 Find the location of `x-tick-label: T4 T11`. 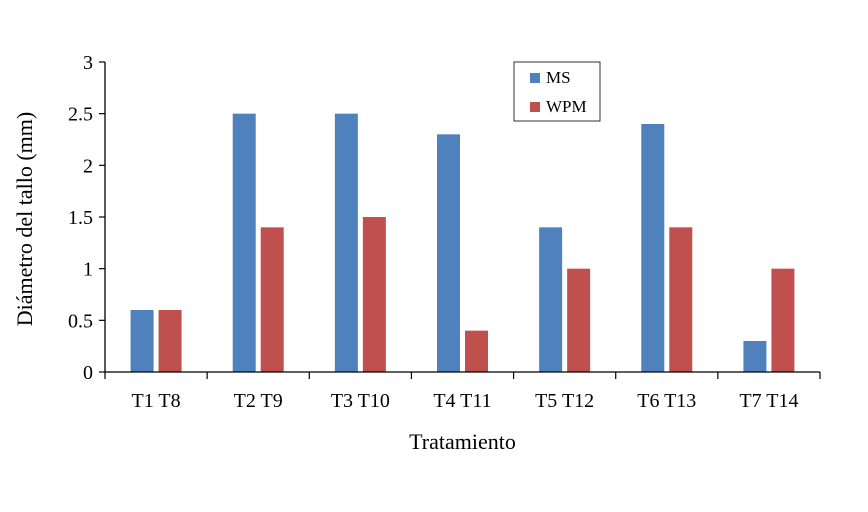

x-tick-label: T4 T11 is located at coordinates (462, 401).